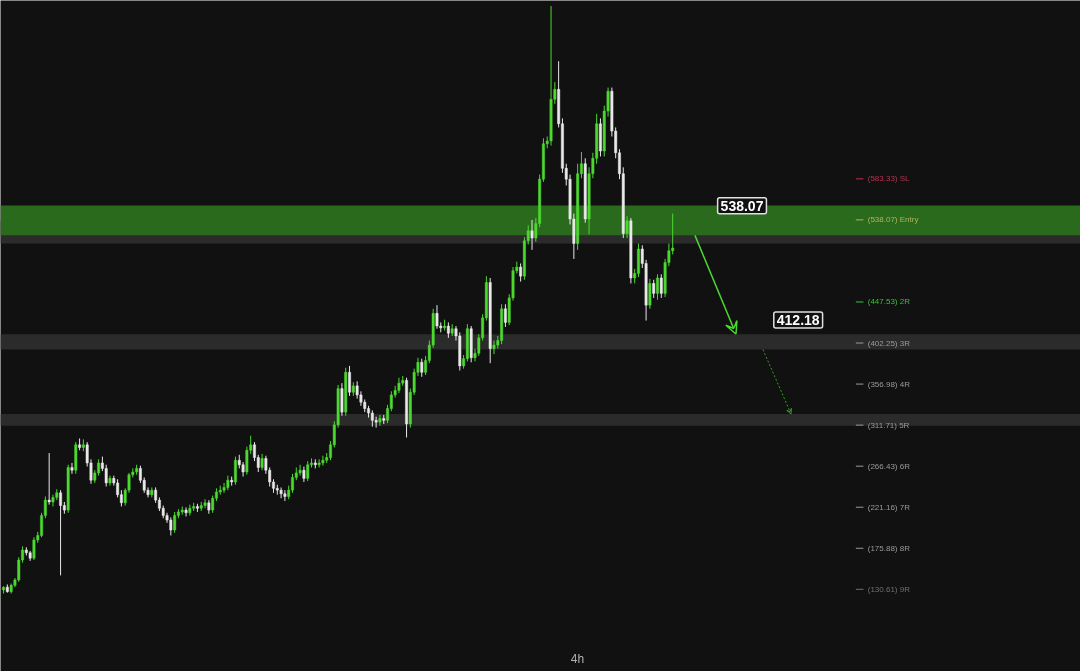  Describe the element at coordinates (889, 179) in the screenshot. I see `ref-line-label: (583.33) SL` at that location.